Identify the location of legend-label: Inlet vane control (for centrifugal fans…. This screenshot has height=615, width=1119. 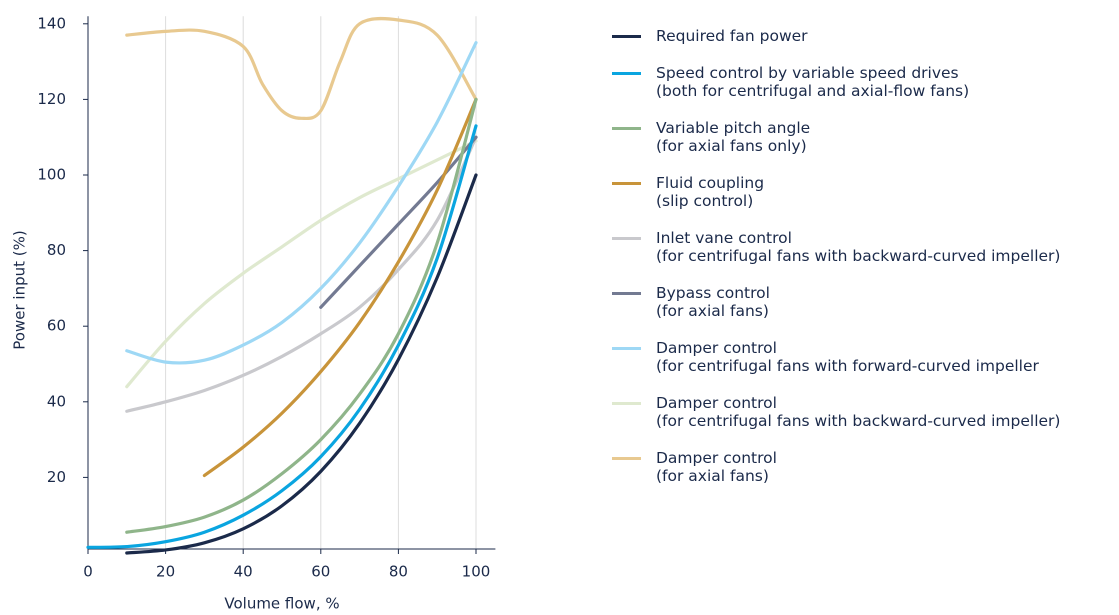
(858, 247).